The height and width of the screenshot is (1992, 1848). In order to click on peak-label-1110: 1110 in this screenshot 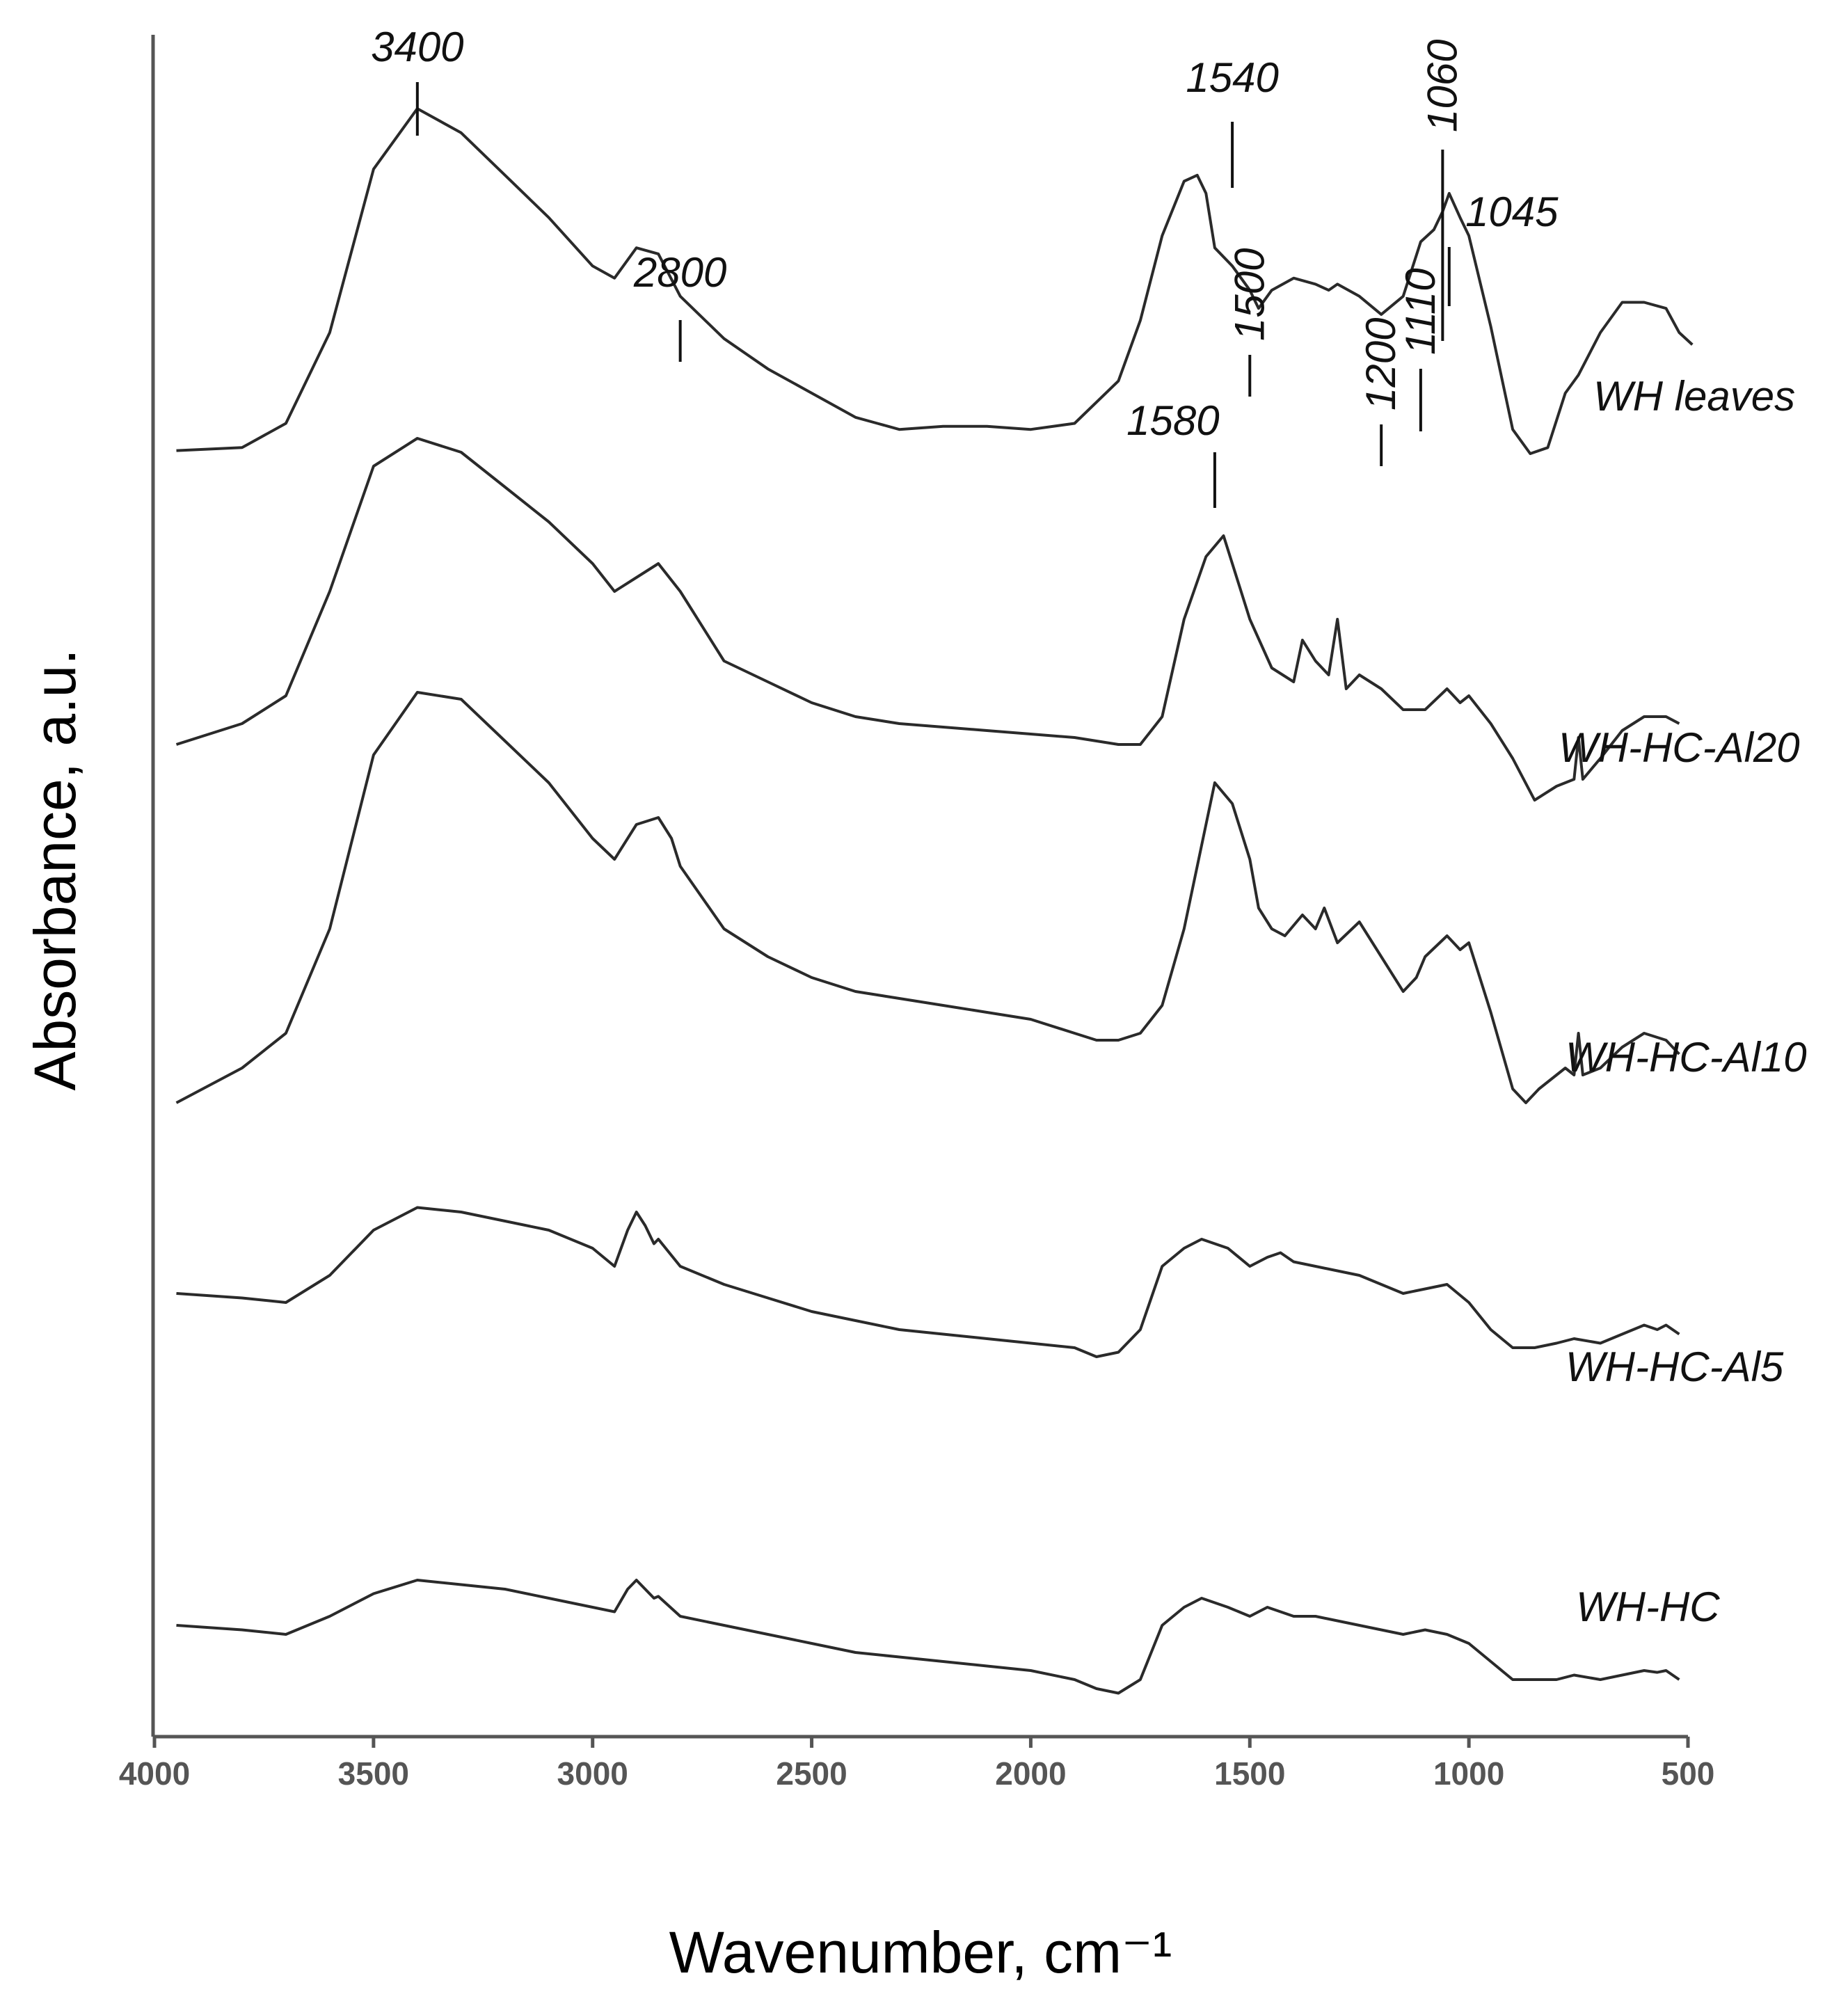, I will do `click(1420, 311)`.